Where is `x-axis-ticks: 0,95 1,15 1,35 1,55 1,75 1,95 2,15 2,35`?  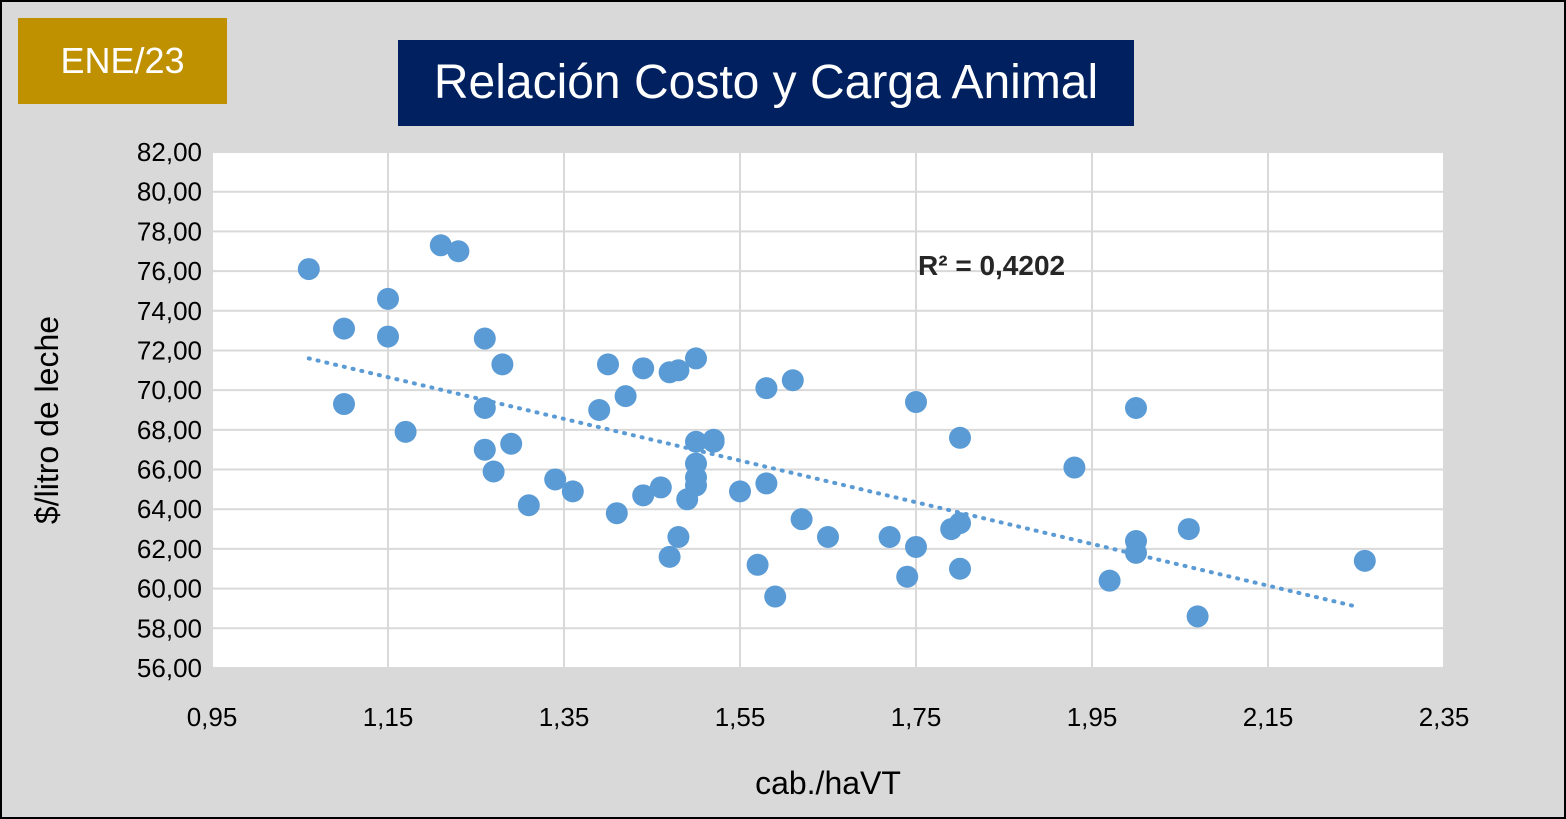 x-axis-ticks: 0,95 1,15 1,35 1,55 1,75 1,95 2,15 2,35 is located at coordinates (828, 717).